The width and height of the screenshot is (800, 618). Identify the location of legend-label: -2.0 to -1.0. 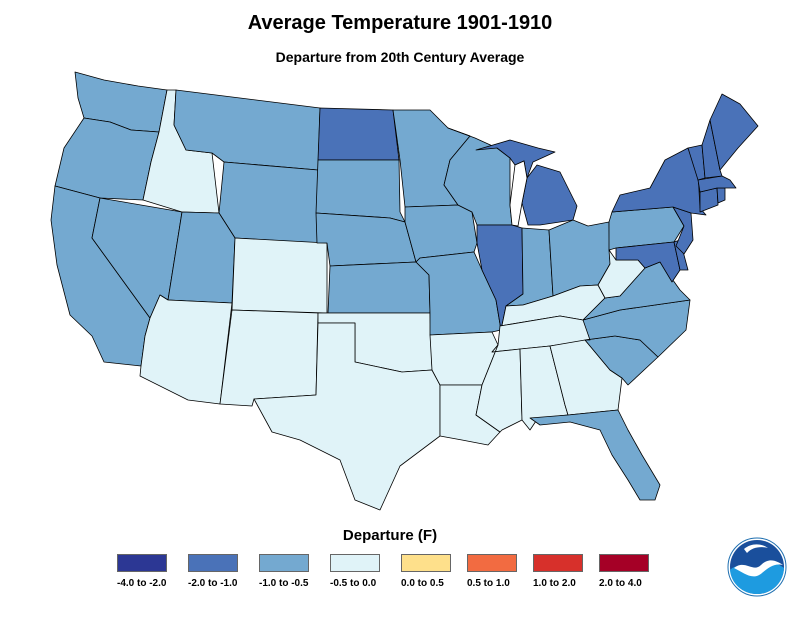
(213, 583).